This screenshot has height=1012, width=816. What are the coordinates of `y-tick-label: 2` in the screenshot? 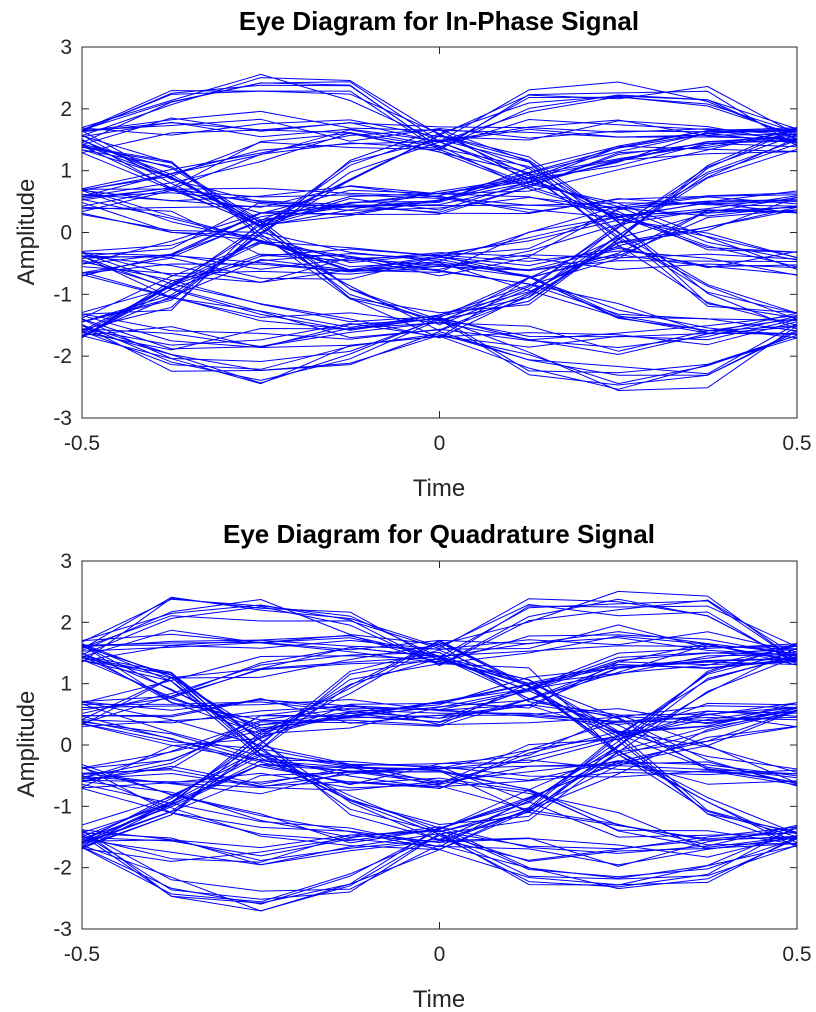 It's located at (66, 622).